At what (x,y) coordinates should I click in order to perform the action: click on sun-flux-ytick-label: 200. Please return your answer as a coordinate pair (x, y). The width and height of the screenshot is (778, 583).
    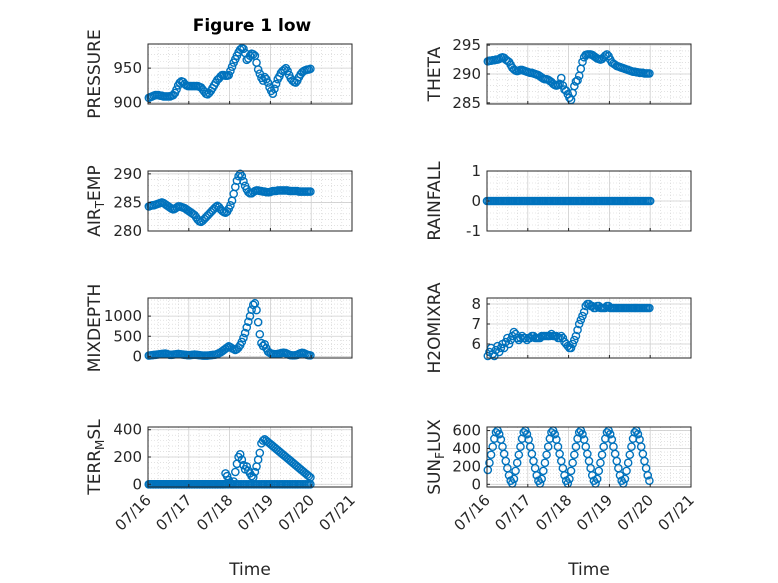
    Looking at the image, I should click on (466, 466).